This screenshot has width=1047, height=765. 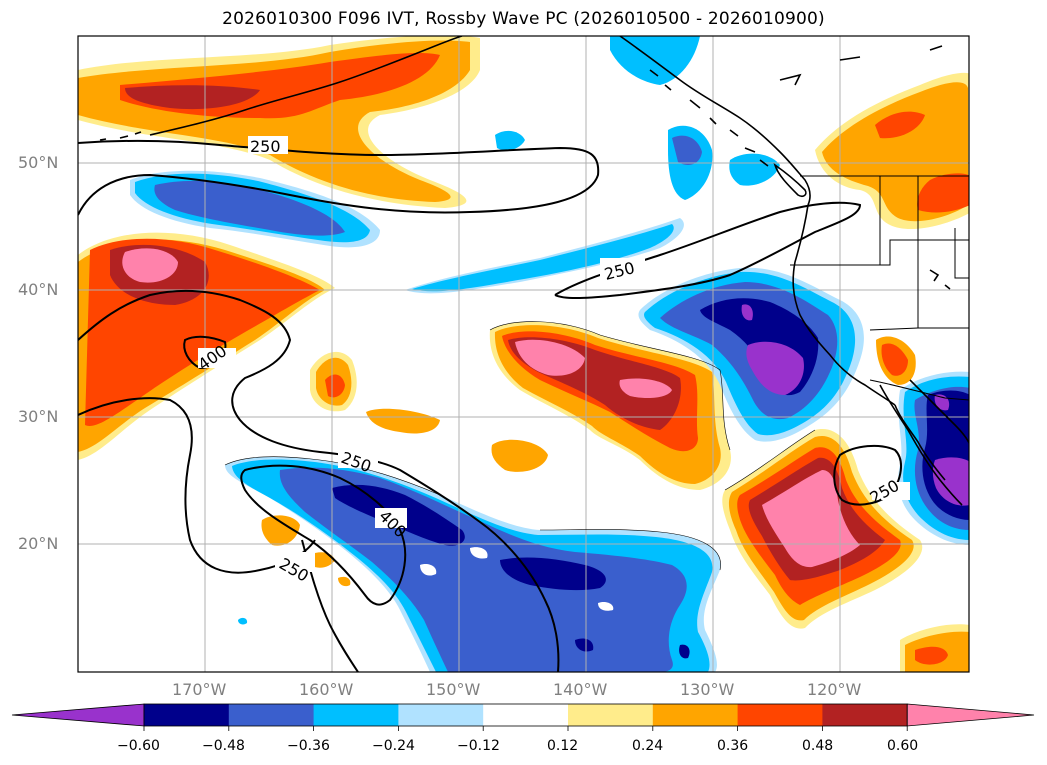 I want to click on lat-label-40n: 40°N, so click(x=38, y=289).